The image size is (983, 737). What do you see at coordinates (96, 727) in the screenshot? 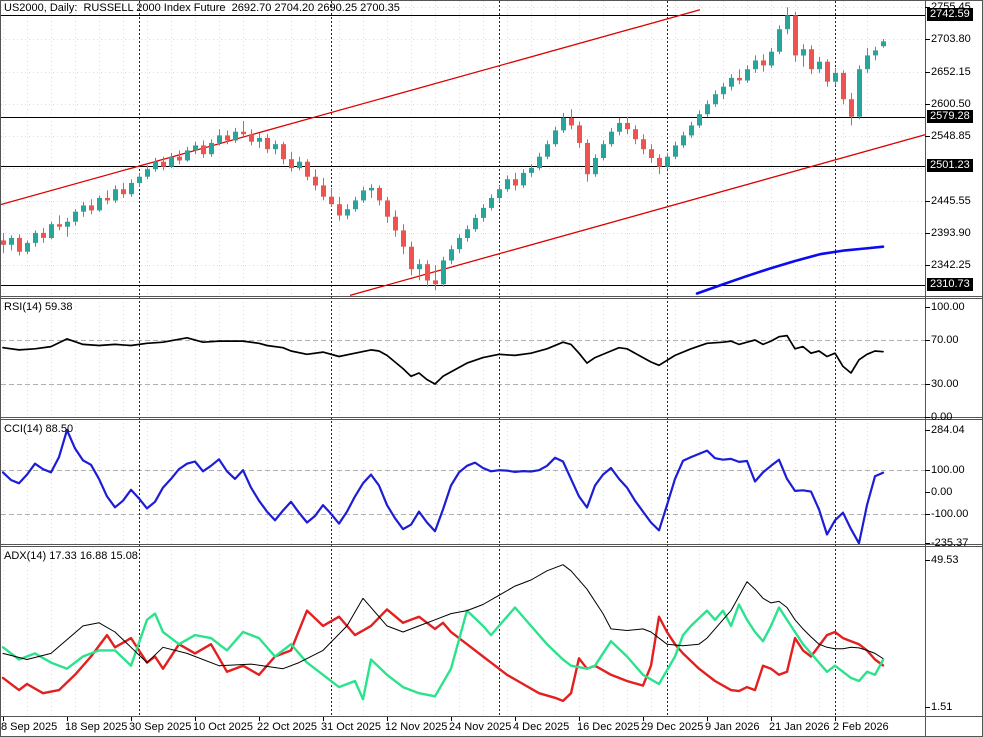
I see `date-axis-label: 18 Sep 2025` at bounding box center [96, 727].